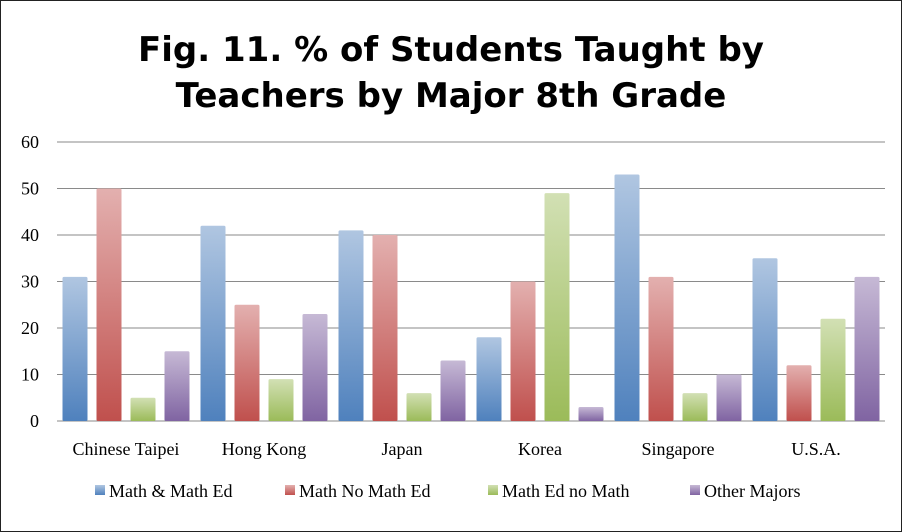 The height and width of the screenshot is (532, 902). I want to click on legend-label: Other Majors, so click(752, 491).